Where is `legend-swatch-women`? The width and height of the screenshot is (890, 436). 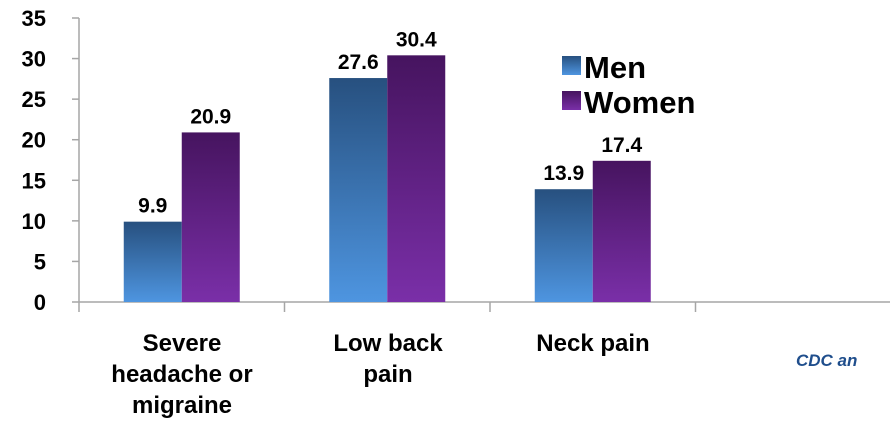
legend-swatch-women is located at coordinates (571, 100).